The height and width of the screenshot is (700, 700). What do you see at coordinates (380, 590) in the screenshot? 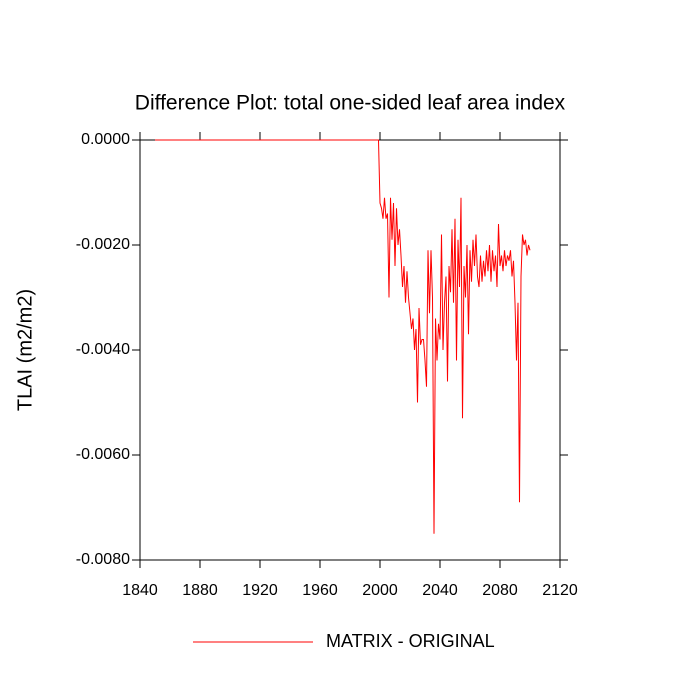
I see `x-tick-label: 2000` at bounding box center [380, 590].